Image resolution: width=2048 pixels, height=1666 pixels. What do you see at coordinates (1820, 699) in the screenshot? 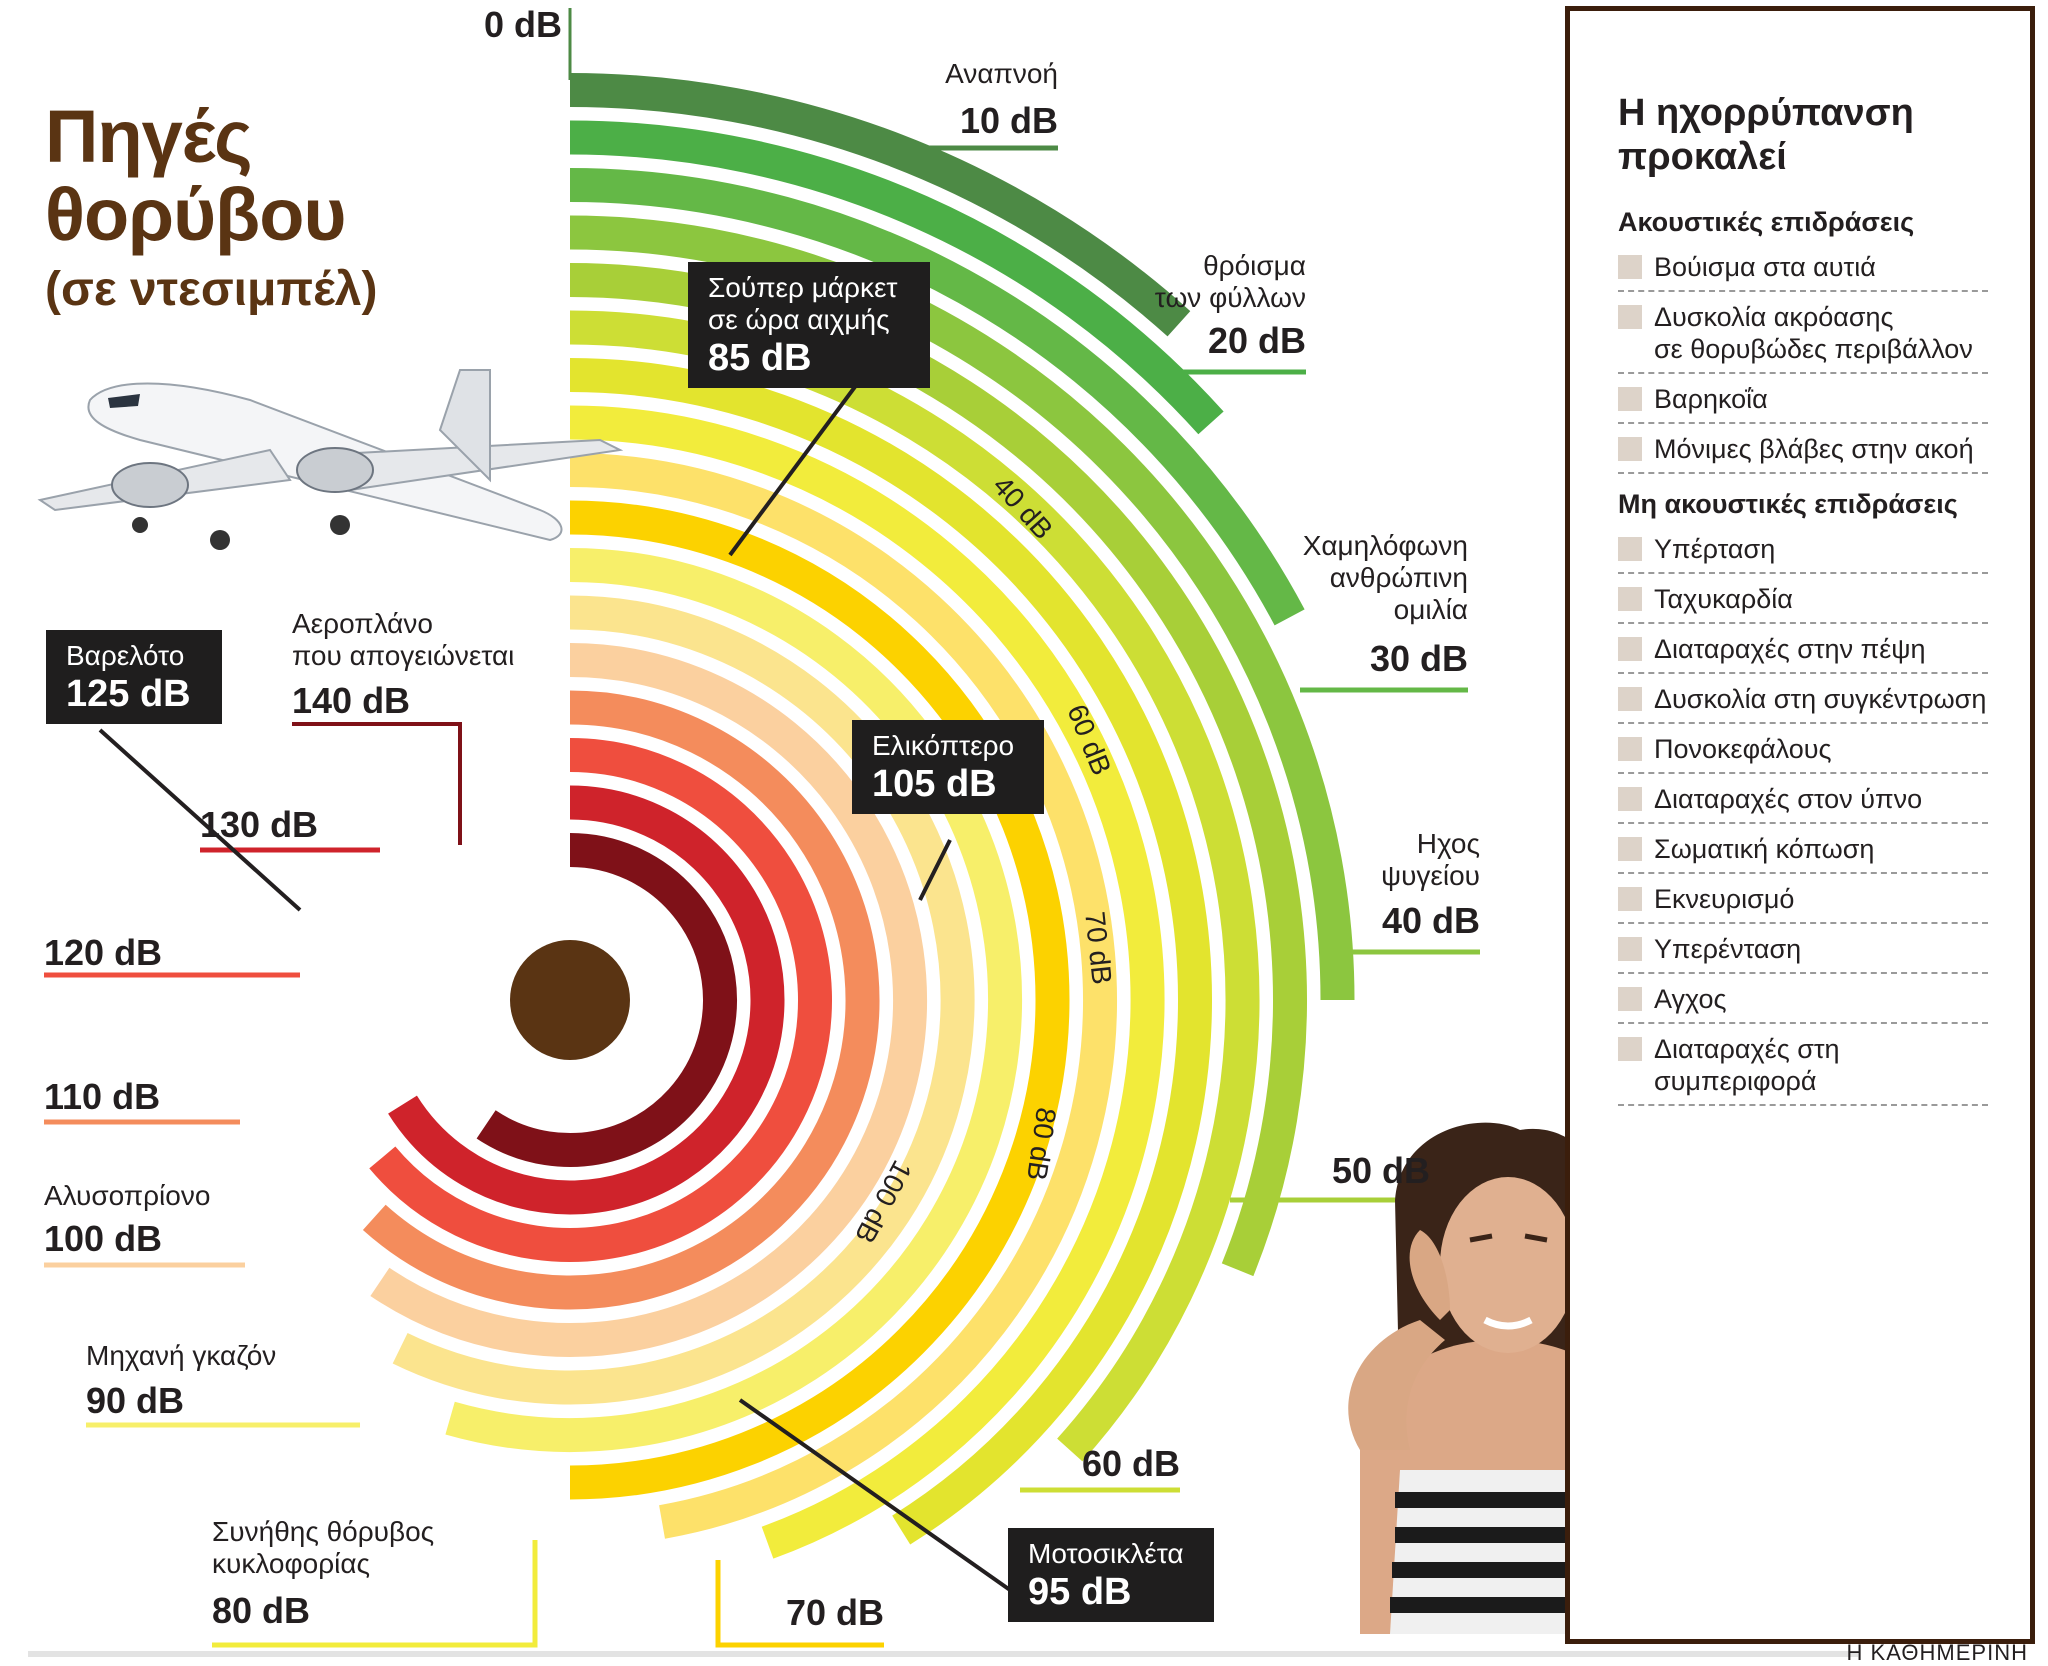
I see `effect-item-text: Δυσκολία στη συγκέντρωση` at bounding box center [1820, 699].